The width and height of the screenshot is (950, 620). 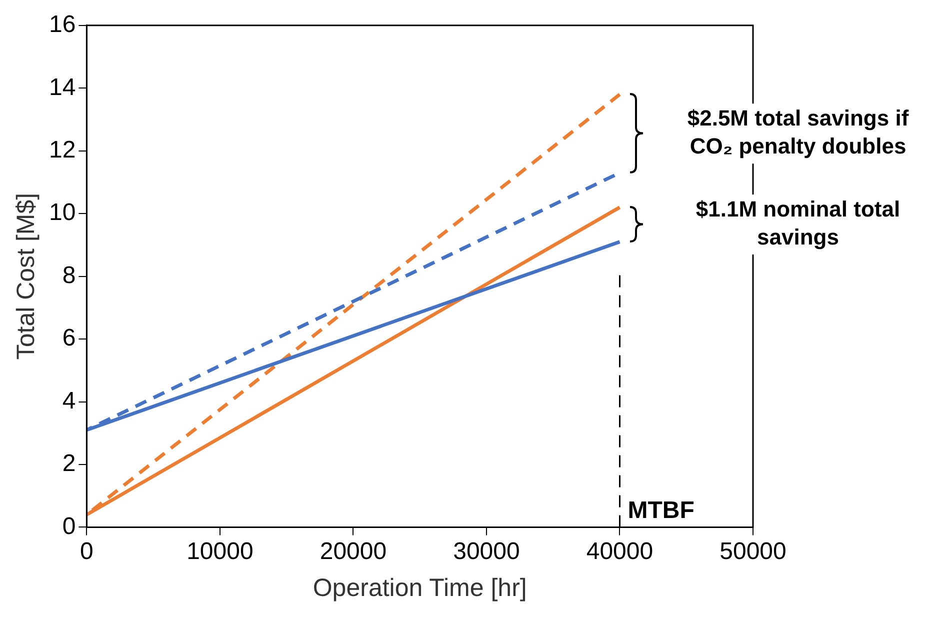 What do you see at coordinates (220, 552) in the screenshot?
I see `x-tick-label: 10000` at bounding box center [220, 552].